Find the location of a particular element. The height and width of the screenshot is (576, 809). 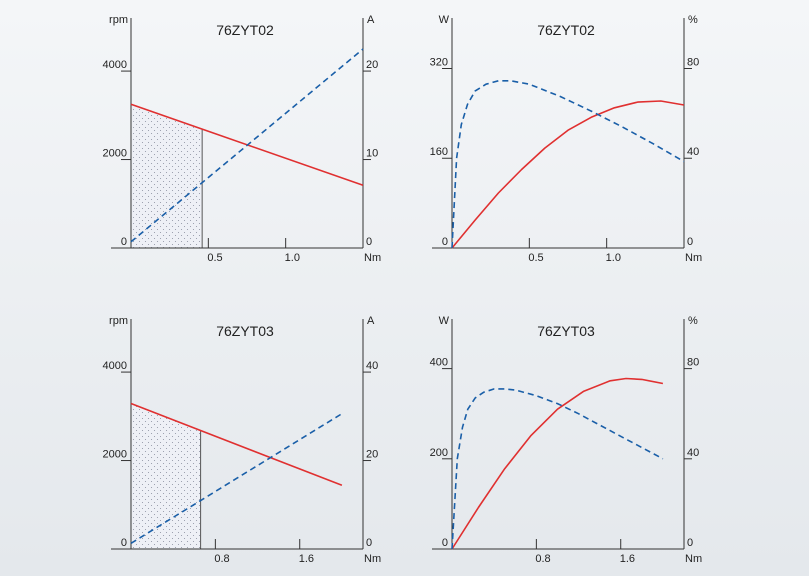

chart-76zyt02-speed-current: 0 2000 4000 0 10 20 0.5 1.0 rpm A Nm 76ZYT02 is located at coordinates (242, 139).